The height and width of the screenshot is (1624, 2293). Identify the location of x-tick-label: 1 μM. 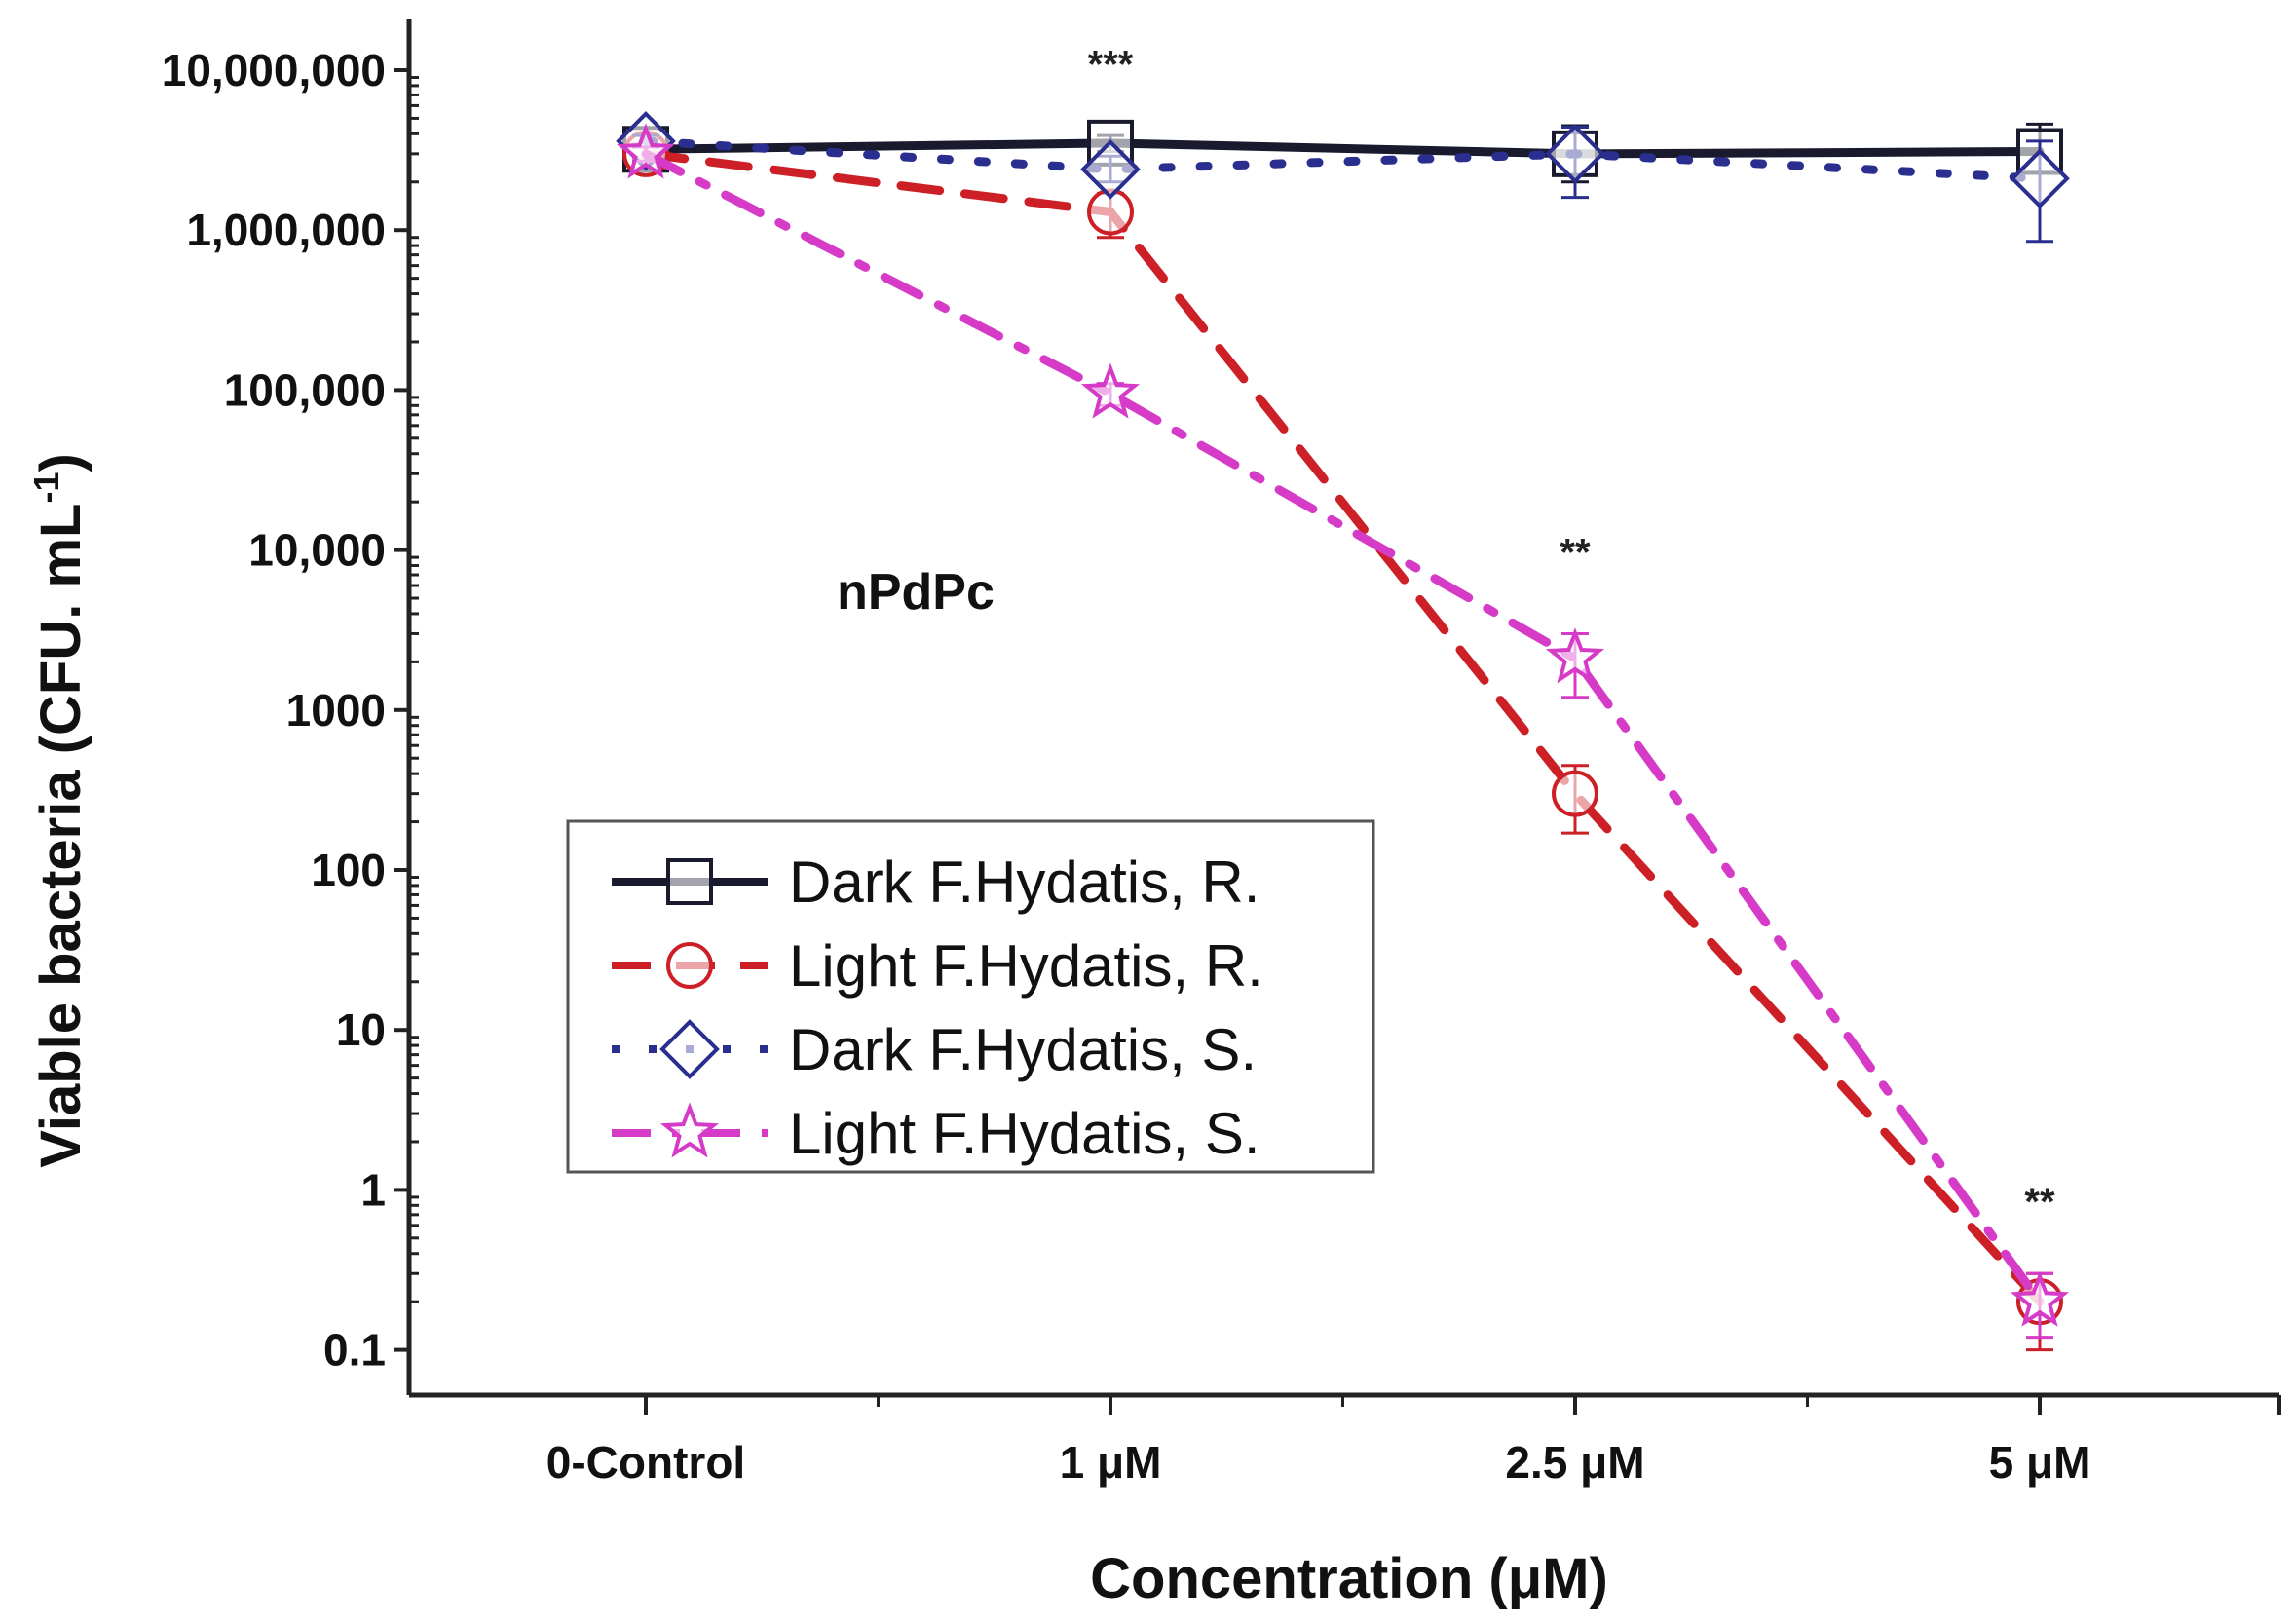
(1111, 1462).